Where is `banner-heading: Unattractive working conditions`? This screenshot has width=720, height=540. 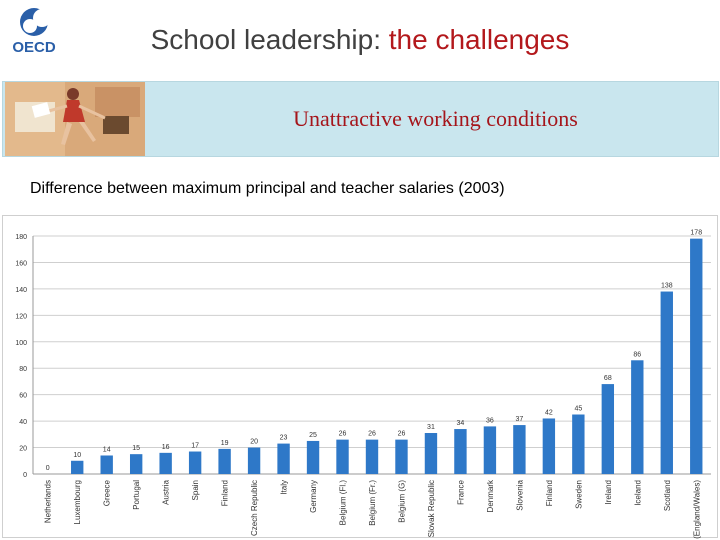 banner-heading: Unattractive working conditions is located at coordinates (435, 118).